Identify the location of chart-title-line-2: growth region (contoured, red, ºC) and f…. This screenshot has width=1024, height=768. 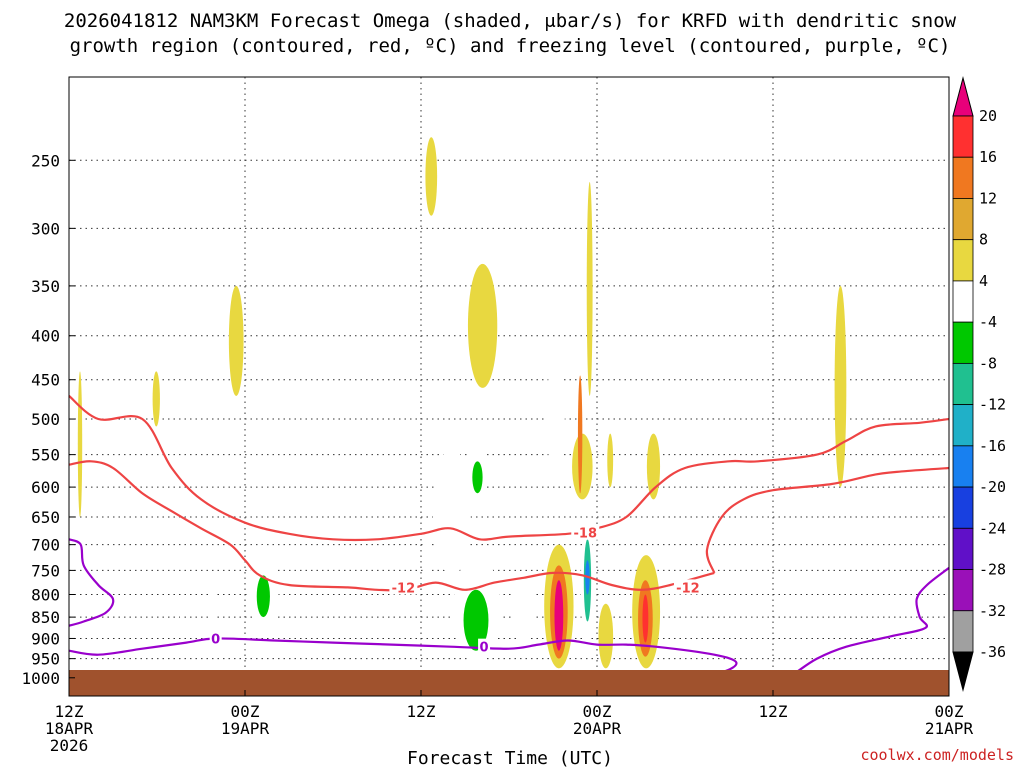
(510, 46).